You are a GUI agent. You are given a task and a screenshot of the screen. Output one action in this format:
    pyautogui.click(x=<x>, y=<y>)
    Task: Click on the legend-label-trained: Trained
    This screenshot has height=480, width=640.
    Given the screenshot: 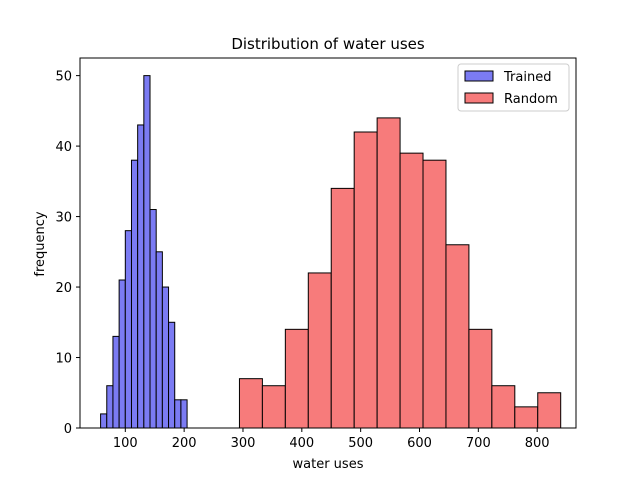 What is the action you would take?
    pyautogui.click(x=527, y=77)
    